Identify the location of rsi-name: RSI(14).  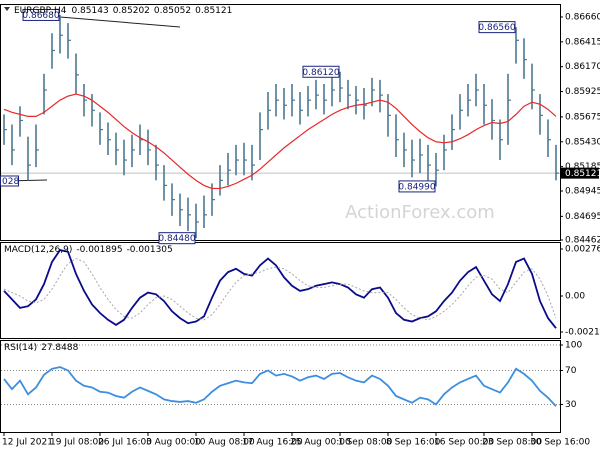
(20, 348).